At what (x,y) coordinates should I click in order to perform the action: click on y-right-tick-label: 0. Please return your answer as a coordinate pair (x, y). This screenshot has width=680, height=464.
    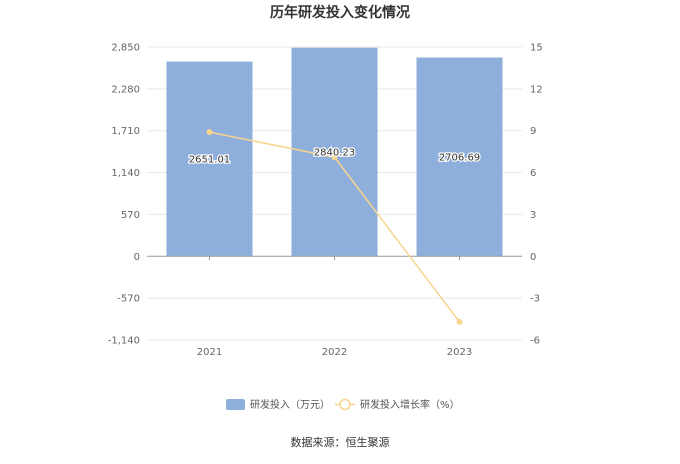
    Looking at the image, I should click on (533, 257).